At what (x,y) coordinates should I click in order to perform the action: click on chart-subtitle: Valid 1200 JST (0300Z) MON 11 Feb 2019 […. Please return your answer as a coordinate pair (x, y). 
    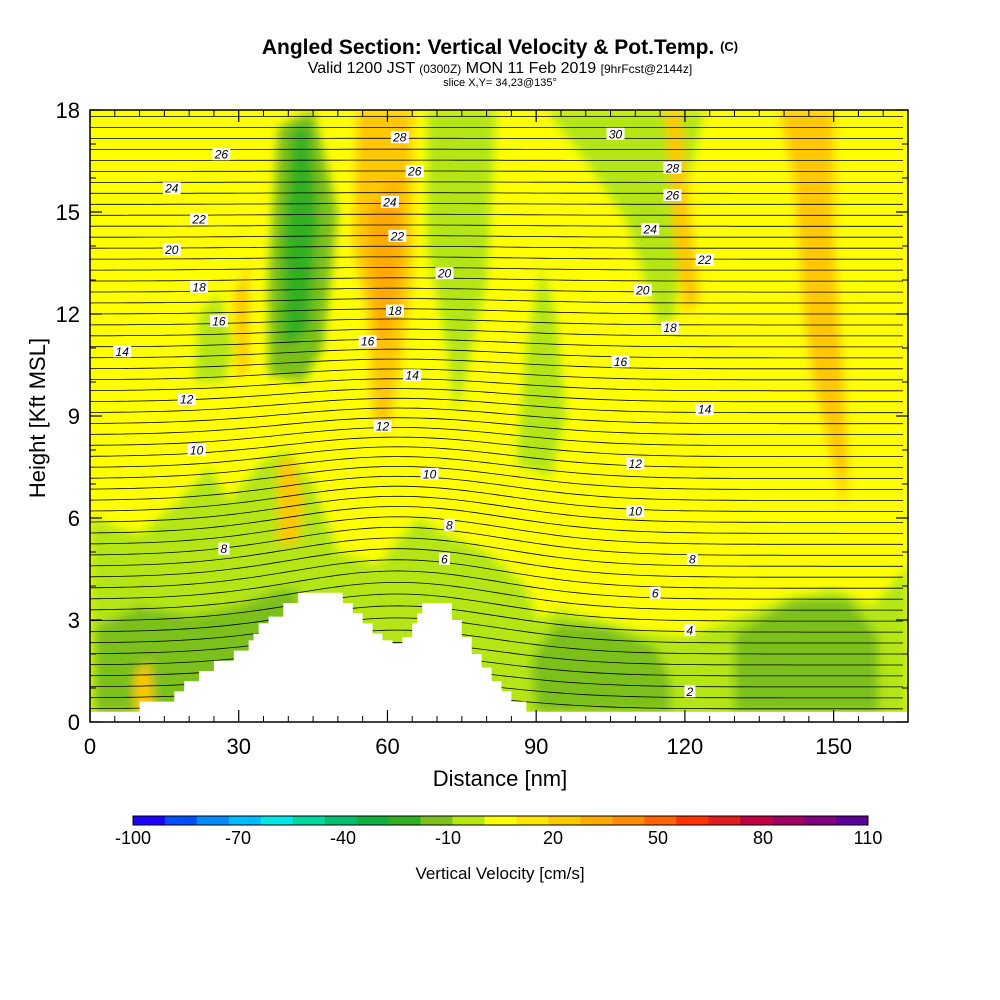
    Looking at the image, I should click on (500, 69).